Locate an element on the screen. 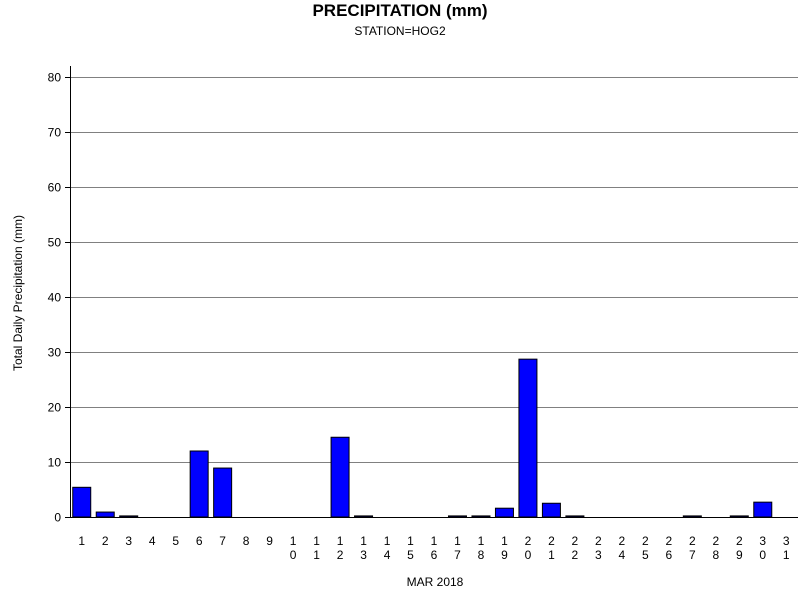 The height and width of the screenshot is (600, 800). x-tick-label: 7 is located at coordinates (222, 541).